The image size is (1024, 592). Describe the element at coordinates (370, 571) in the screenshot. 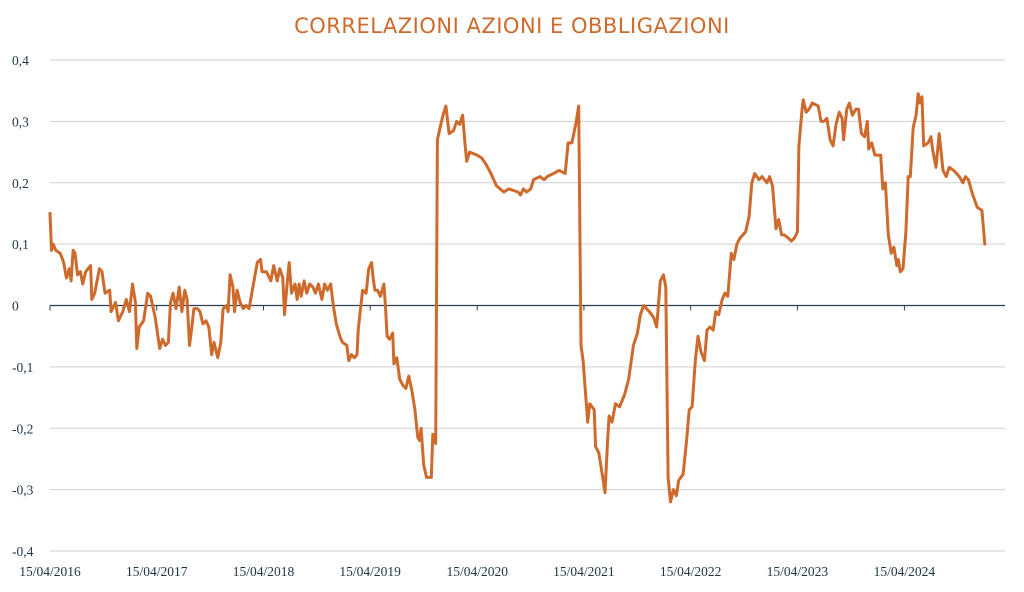

I see `x-tick-label: 15/04/2019` at that location.